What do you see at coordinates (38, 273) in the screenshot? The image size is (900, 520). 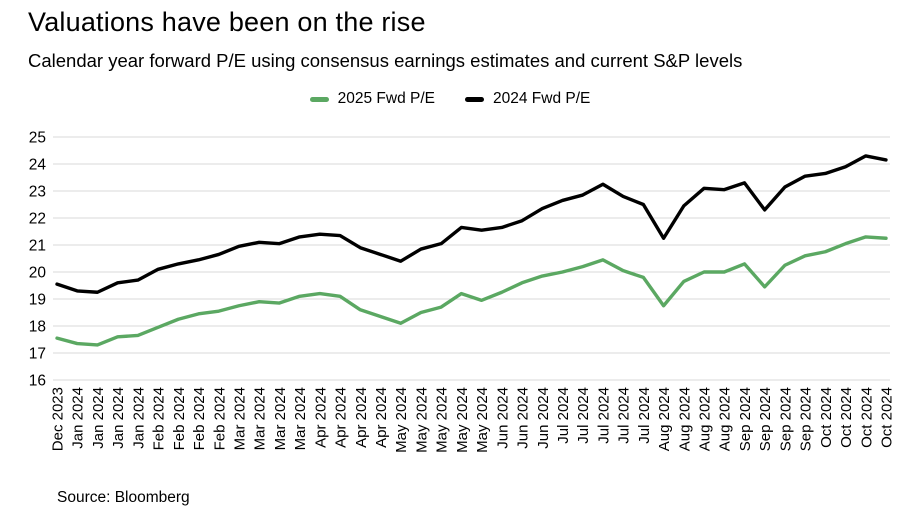 I see `y-tick-label: 20` at bounding box center [38, 273].